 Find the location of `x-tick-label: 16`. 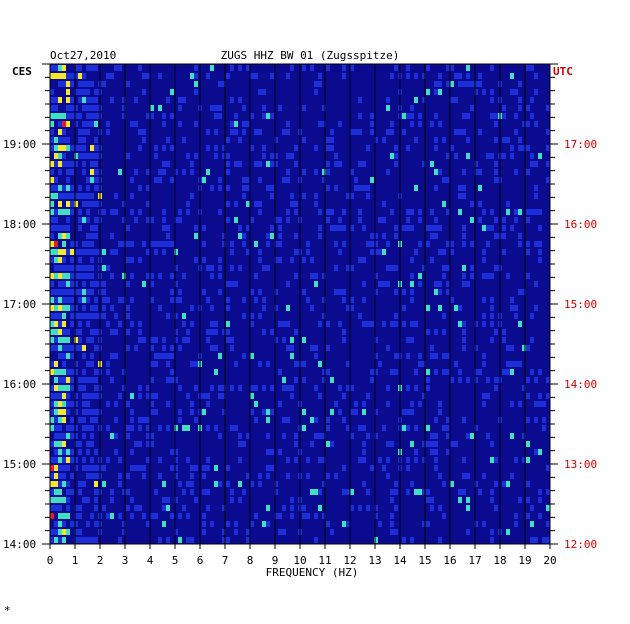

x-tick-label: 16 is located at coordinates (449, 560).